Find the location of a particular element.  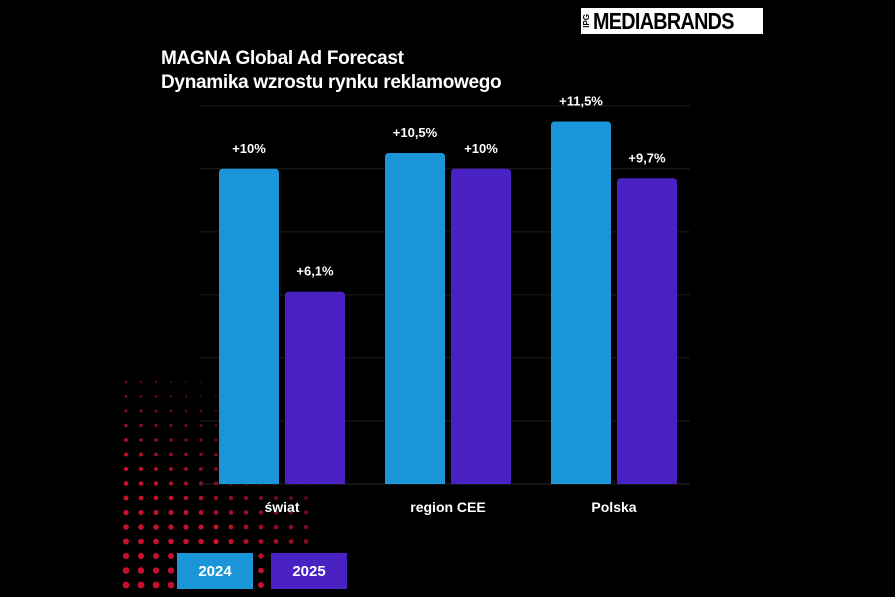

data-label-2024-2: +11,5% is located at coordinates (581, 101).